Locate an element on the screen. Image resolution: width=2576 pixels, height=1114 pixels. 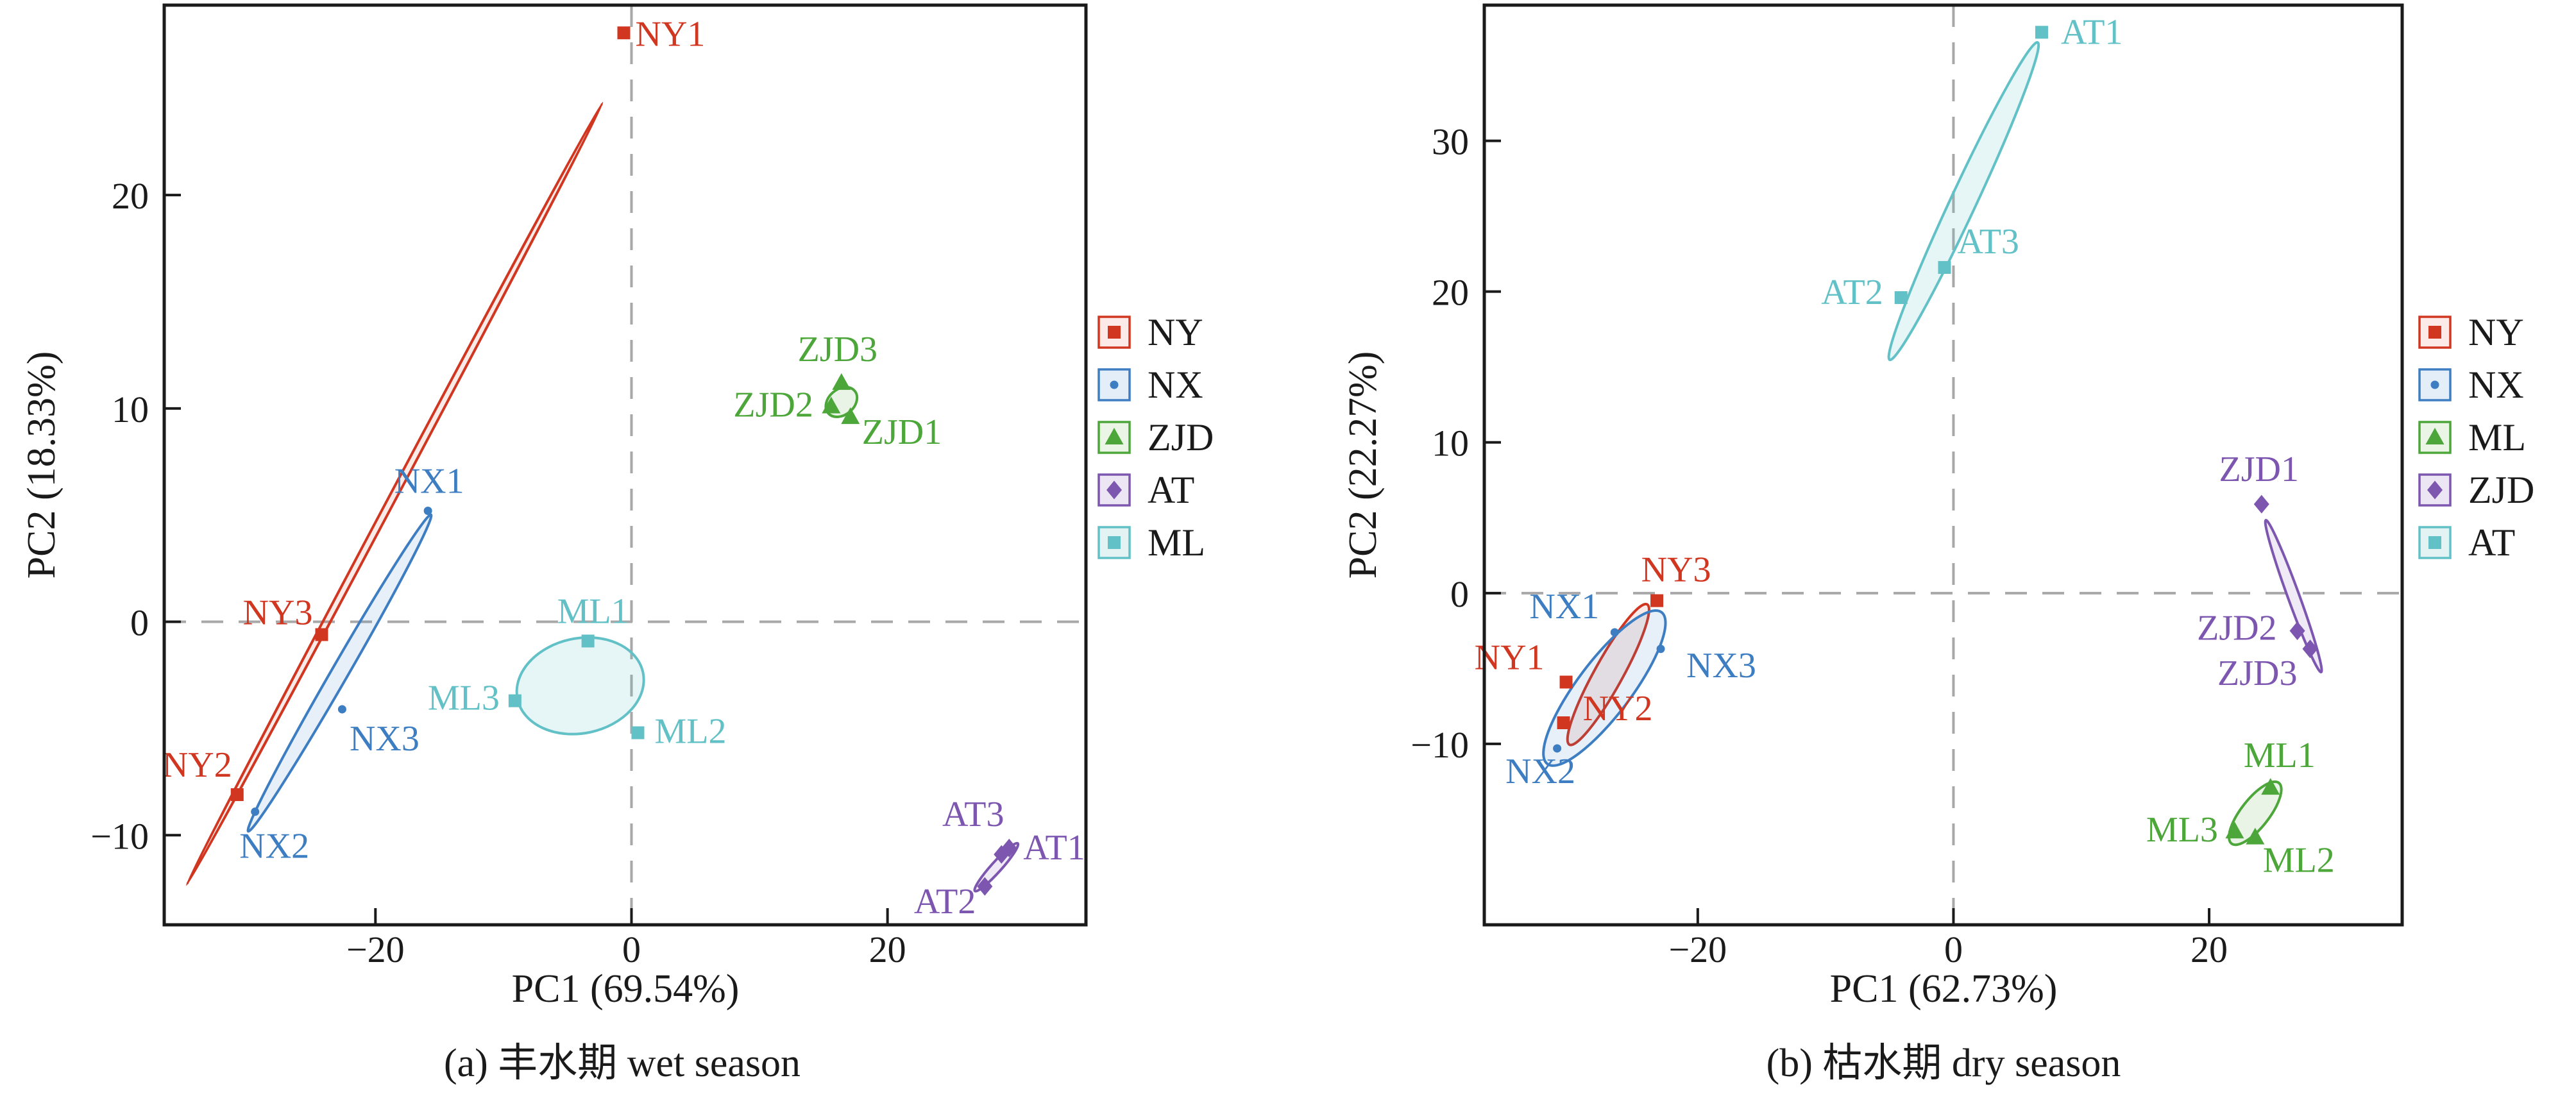
legend-swatch-NY is located at coordinates (2435, 332).